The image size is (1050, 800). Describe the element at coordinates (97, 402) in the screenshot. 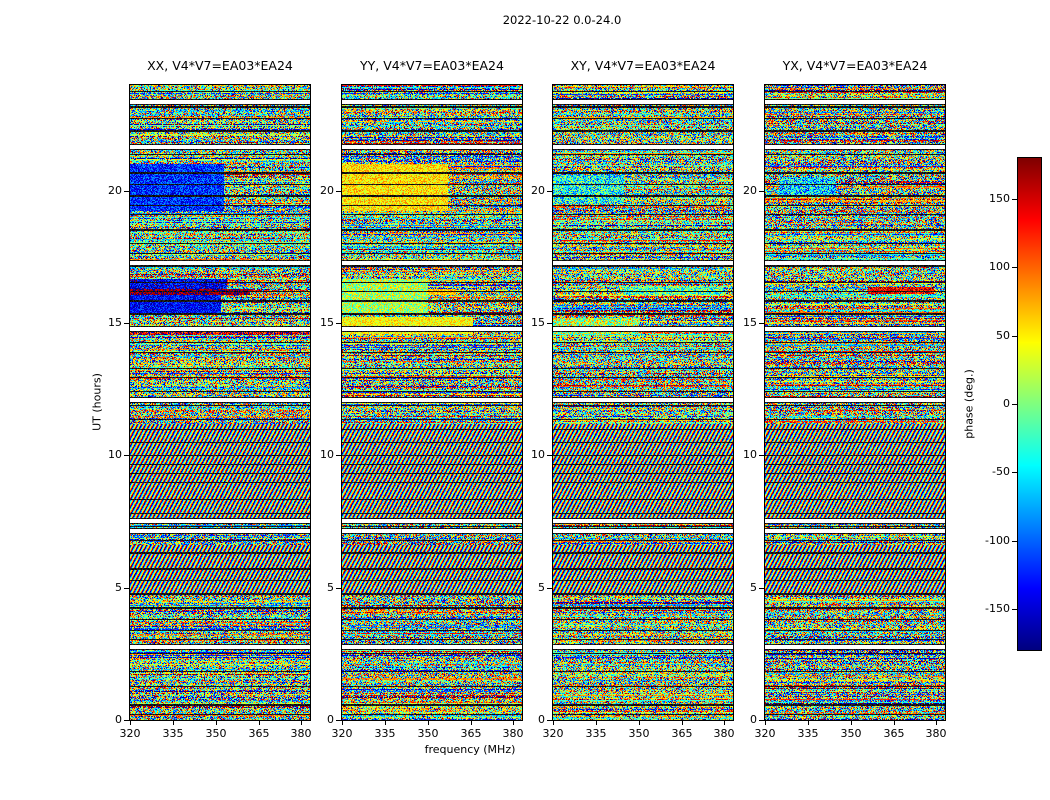

I see `y-axis-label: UT (hours)` at that location.